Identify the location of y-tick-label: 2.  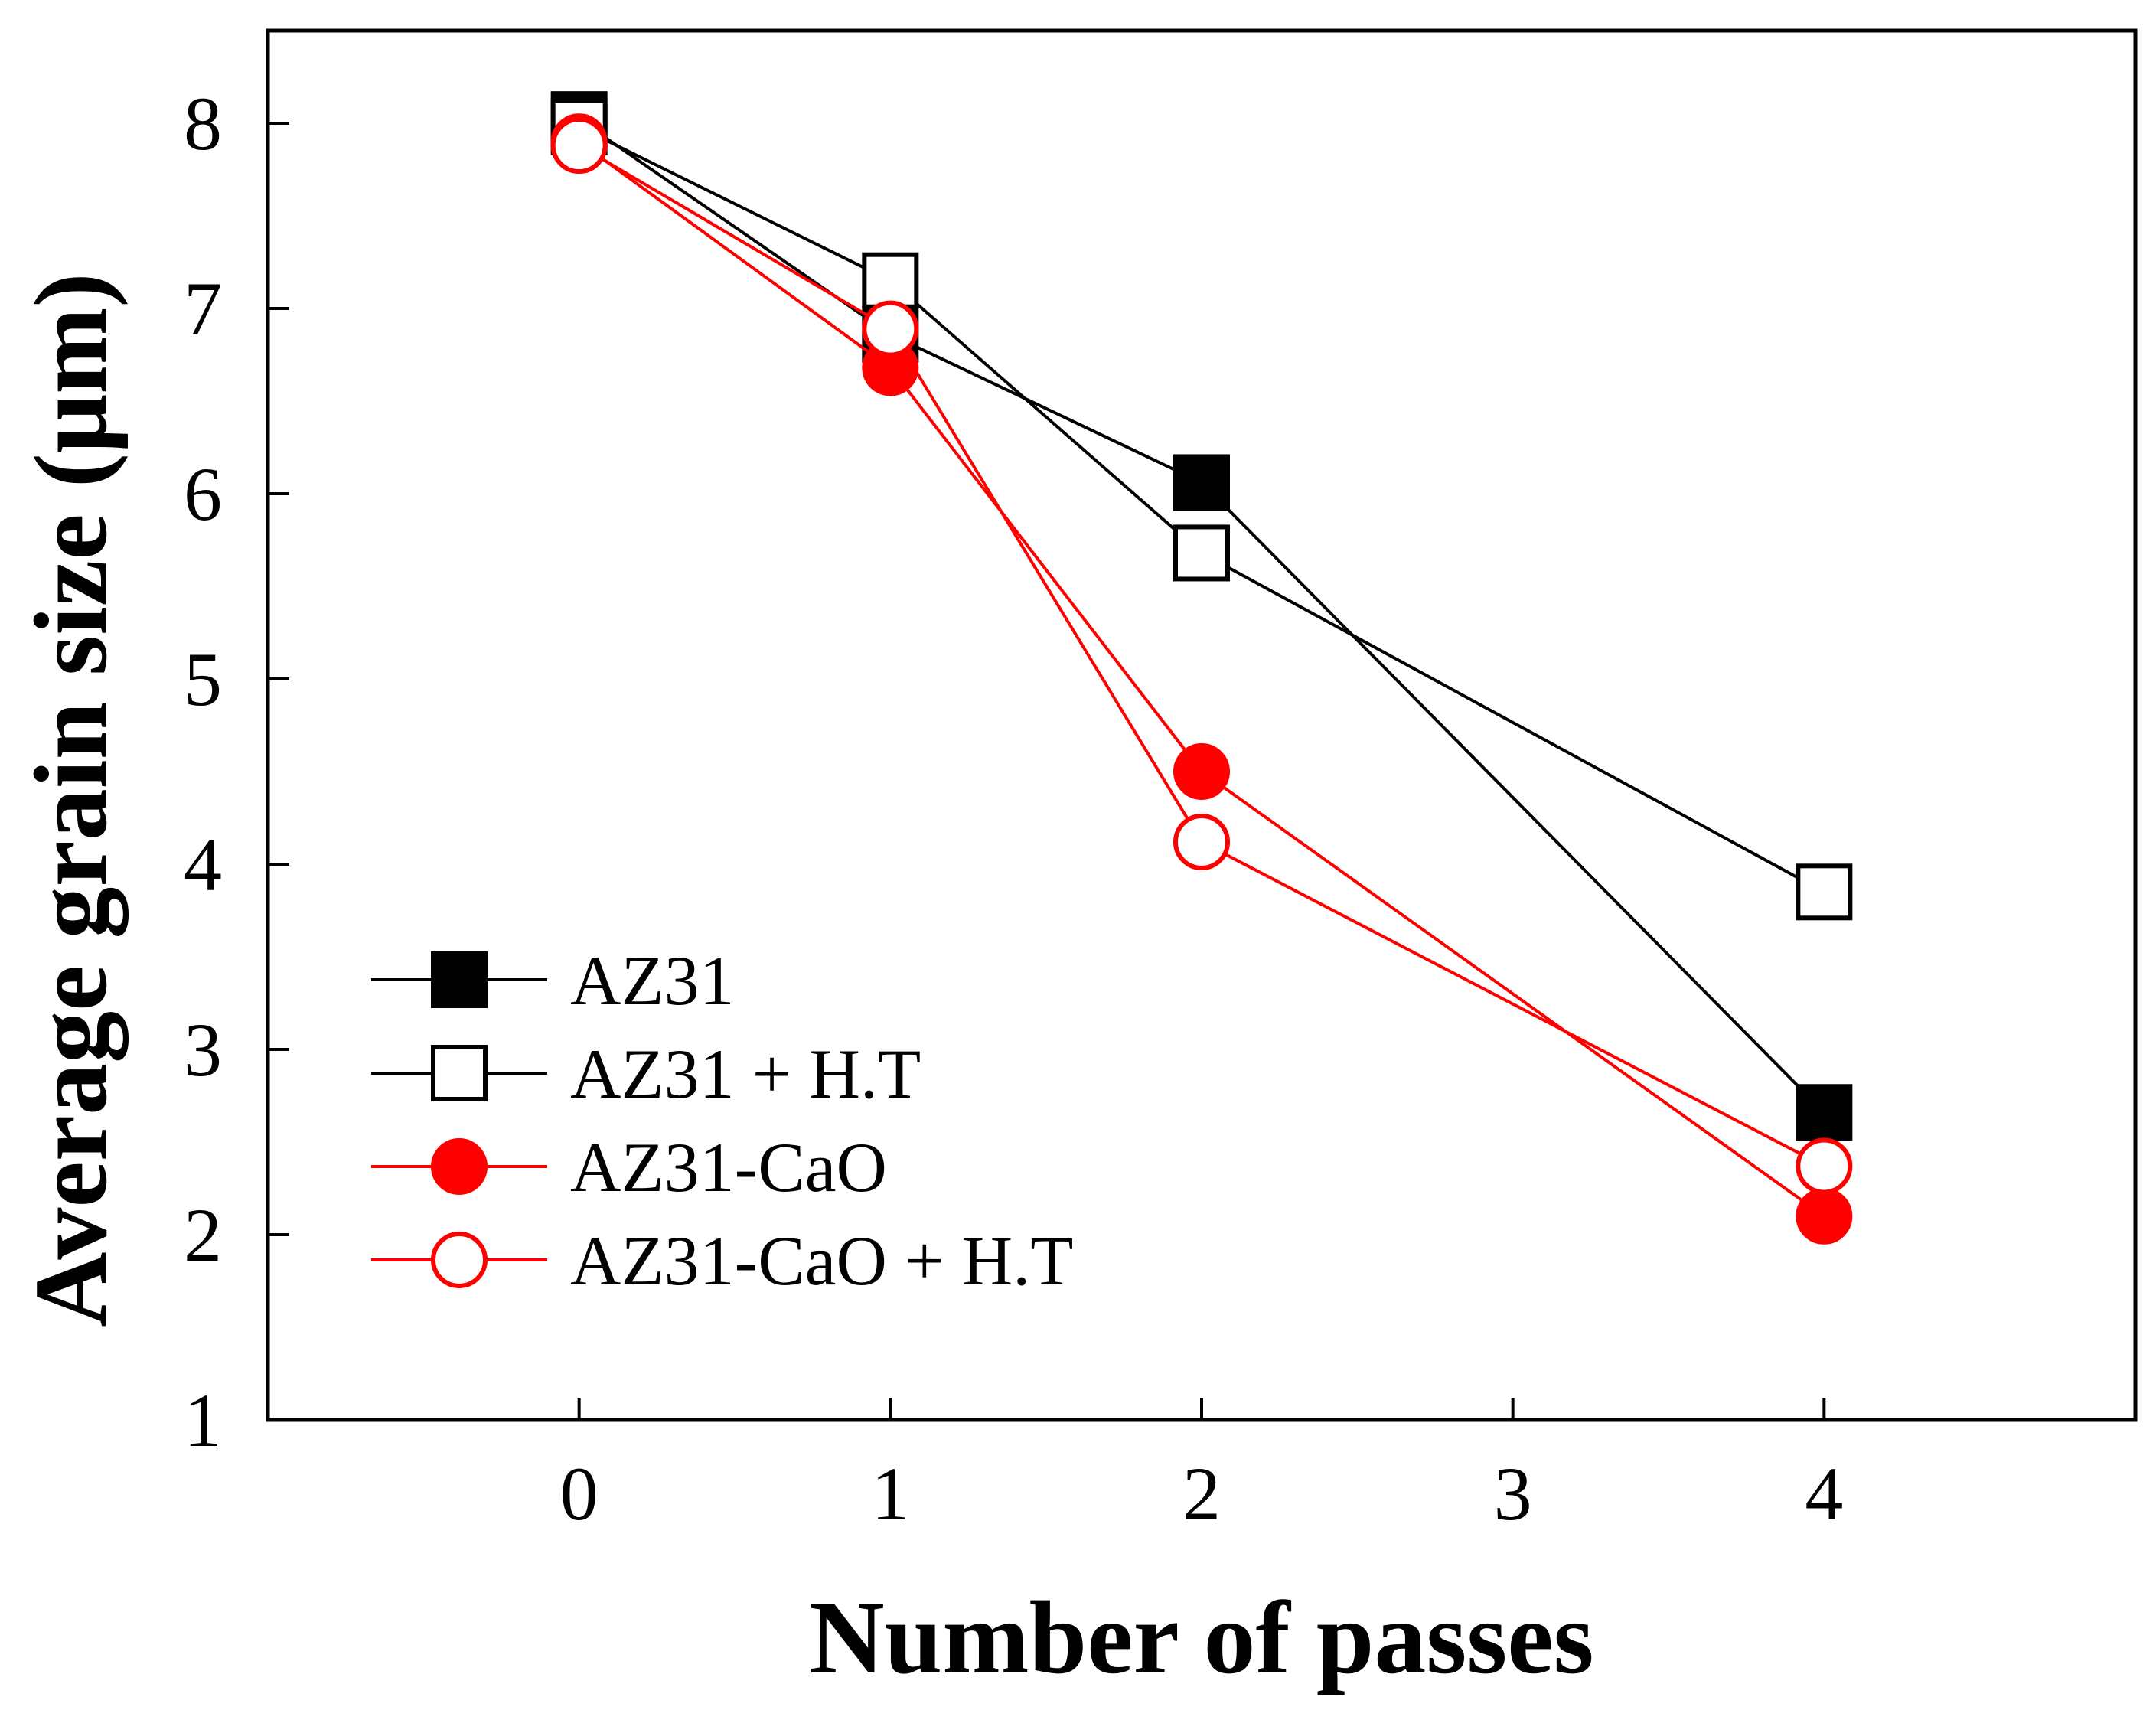
(203, 1235).